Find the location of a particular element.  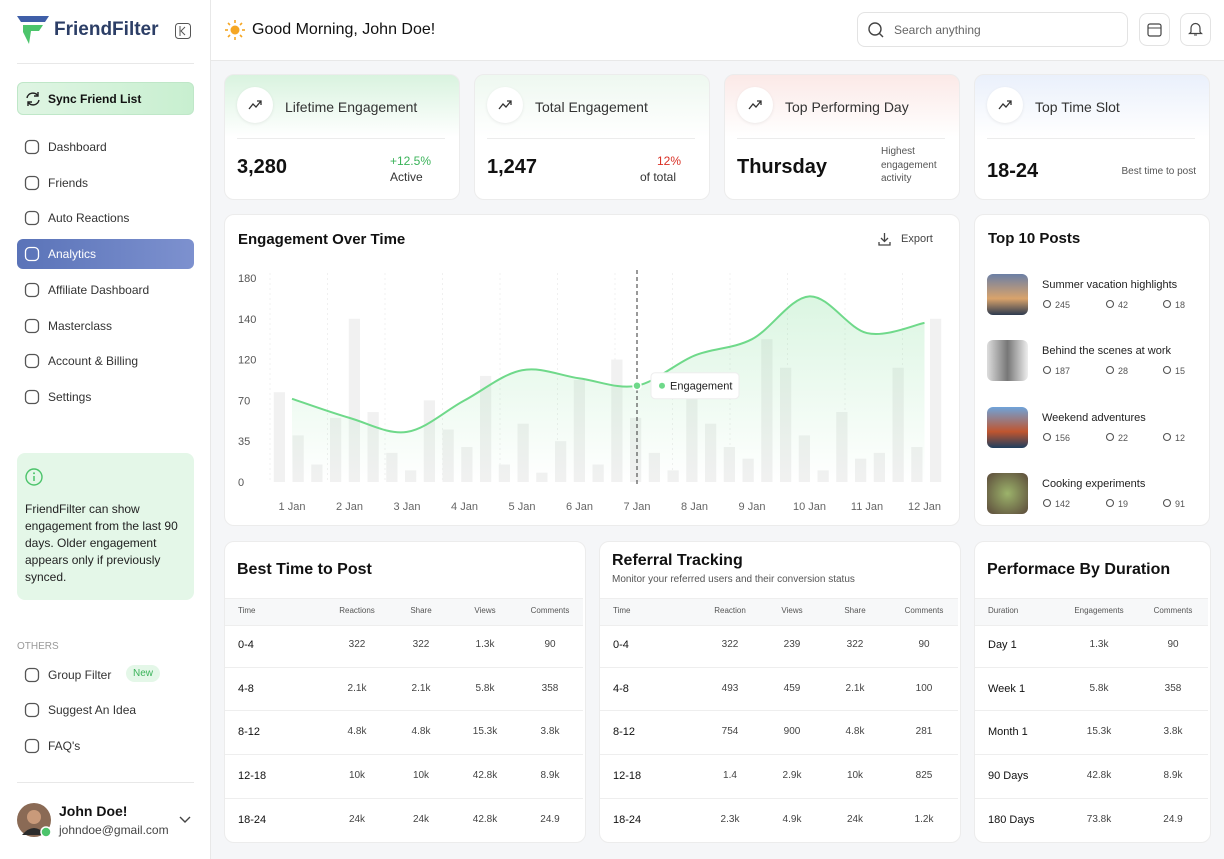

others-heading: OTHERS is located at coordinates (38, 646).